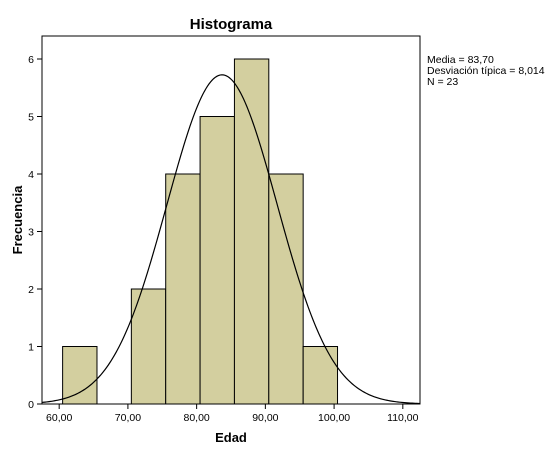  Describe the element at coordinates (31, 290) in the screenshot. I see `y-tick-label: 2` at that location.